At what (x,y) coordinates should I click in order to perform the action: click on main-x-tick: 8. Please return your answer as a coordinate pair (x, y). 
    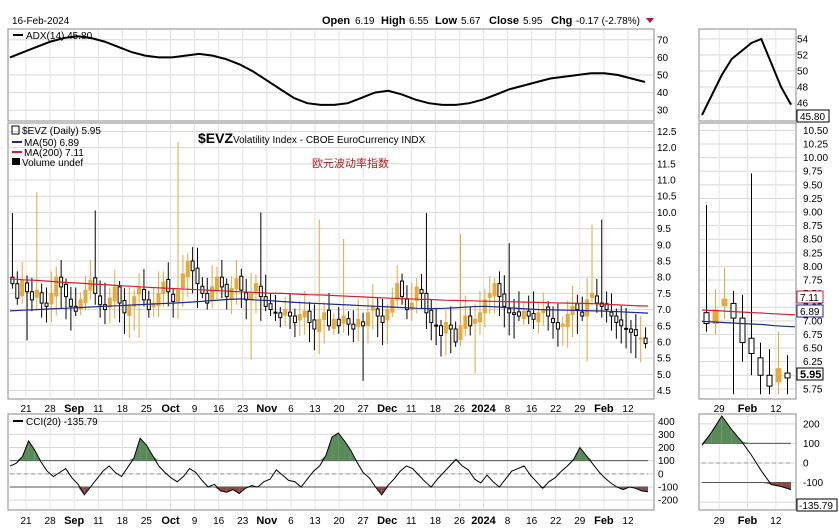
    Looking at the image, I should click on (508, 409).